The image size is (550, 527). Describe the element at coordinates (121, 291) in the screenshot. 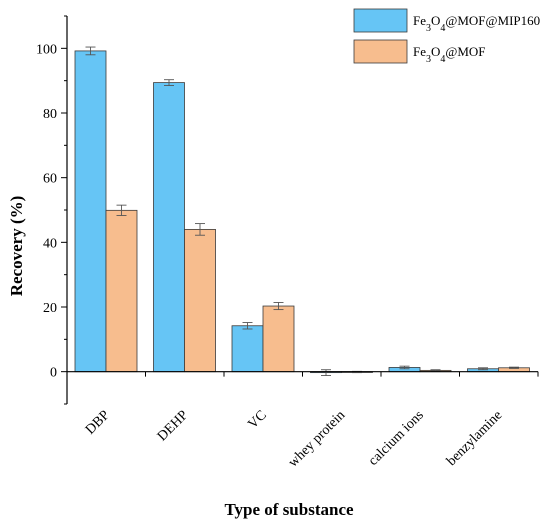

I see `bar-mof-dbp` at that location.